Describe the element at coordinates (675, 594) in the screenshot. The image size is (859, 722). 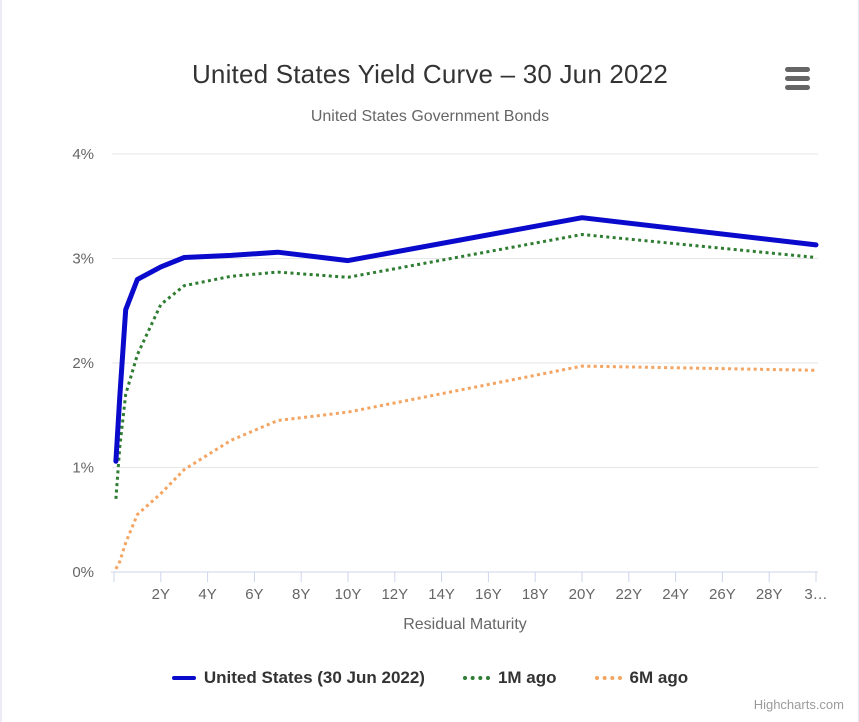
I see `x-axis-tick-label: 24Y` at that location.